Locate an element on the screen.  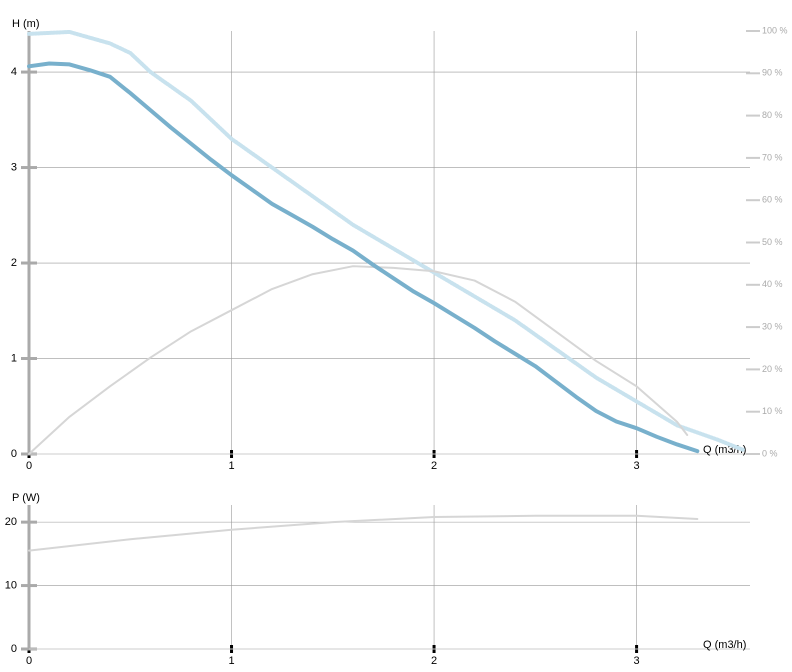
y2-tick-label: 0 % is located at coordinates (770, 453).